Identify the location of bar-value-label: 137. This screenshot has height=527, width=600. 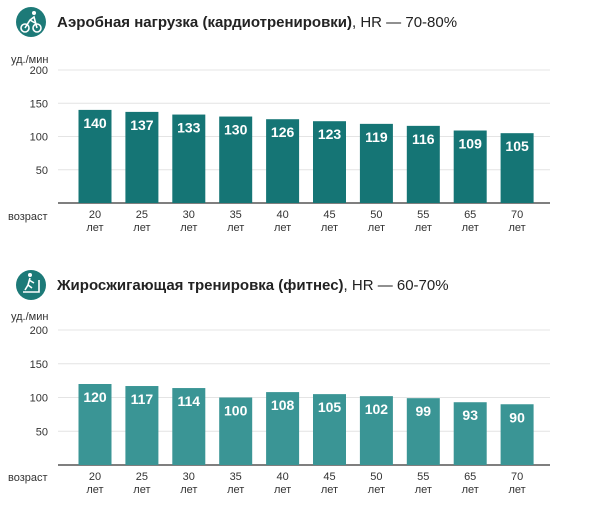
(142, 125).